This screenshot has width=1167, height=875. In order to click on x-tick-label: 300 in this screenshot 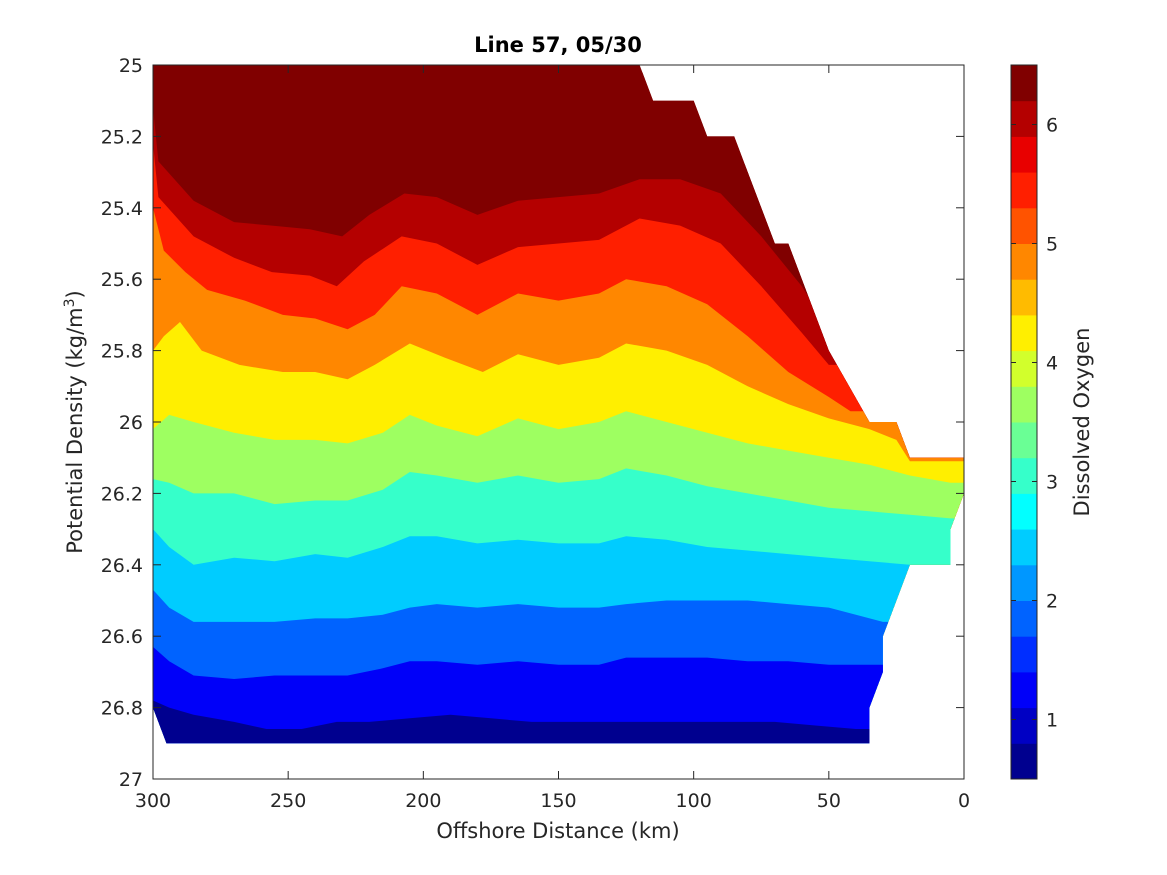, I will do `click(153, 801)`.